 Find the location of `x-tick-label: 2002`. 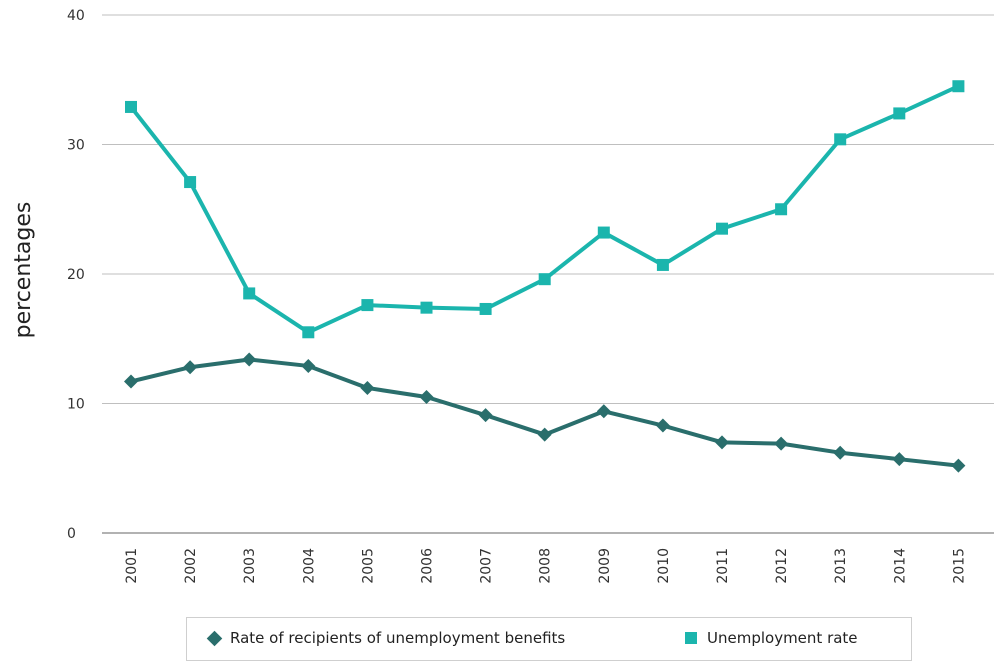

x-tick-label: 2002 is located at coordinates (191, 566).